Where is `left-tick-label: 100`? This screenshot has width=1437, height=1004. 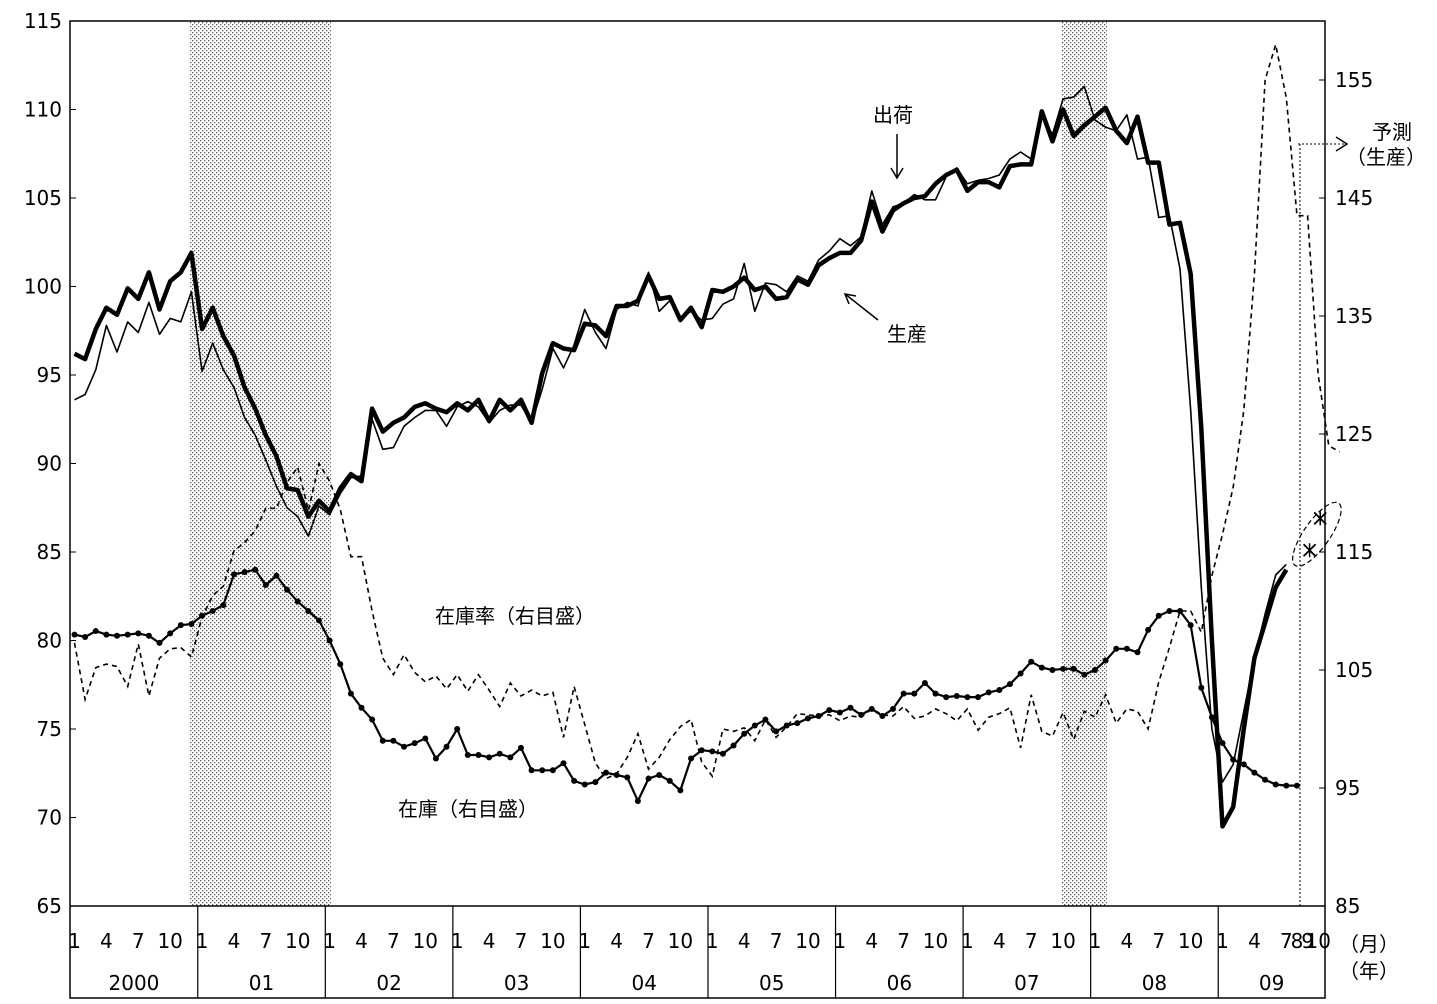 left-tick-label: 100 is located at coordinates (43, 287).